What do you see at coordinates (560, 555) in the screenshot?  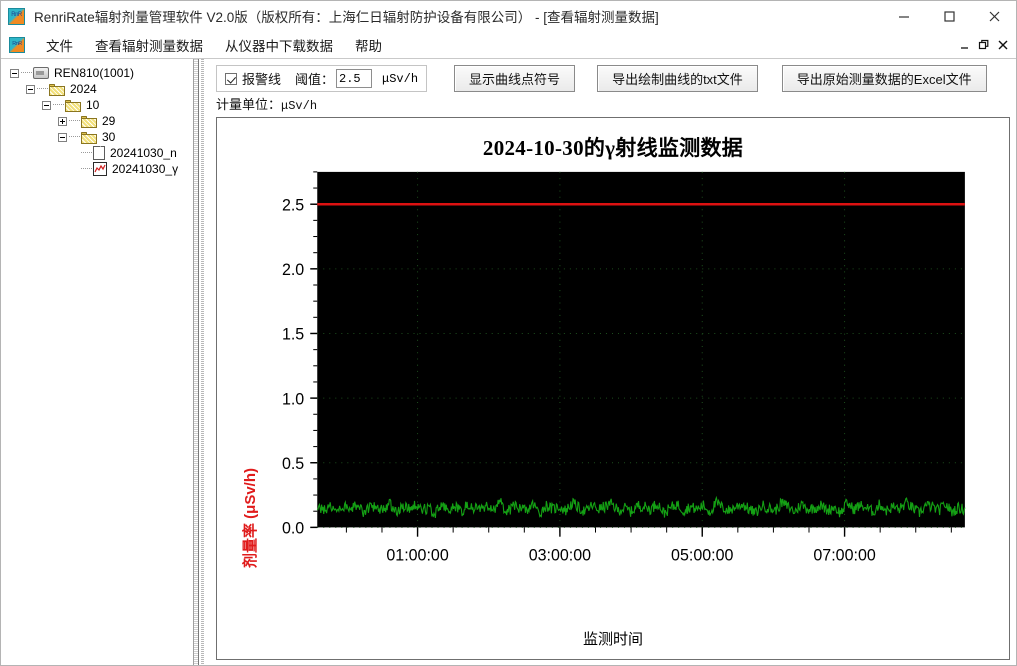 I see `x-tick-label: 03:00:00` at bounding box center [560, 555].